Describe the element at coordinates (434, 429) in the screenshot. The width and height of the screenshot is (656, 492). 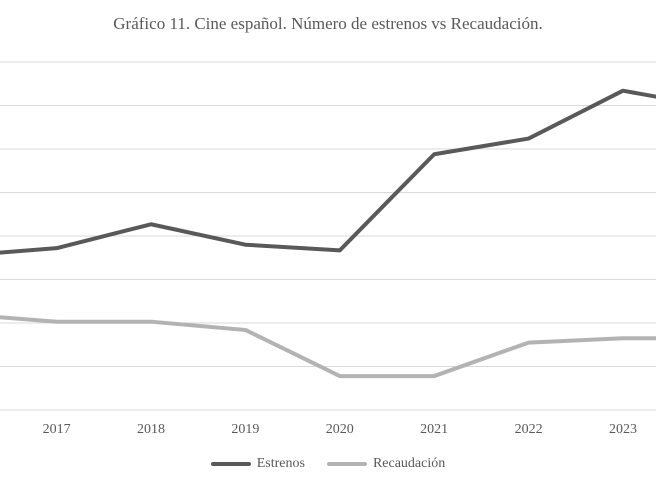
I see `x-tick-label: 2021` at that location.